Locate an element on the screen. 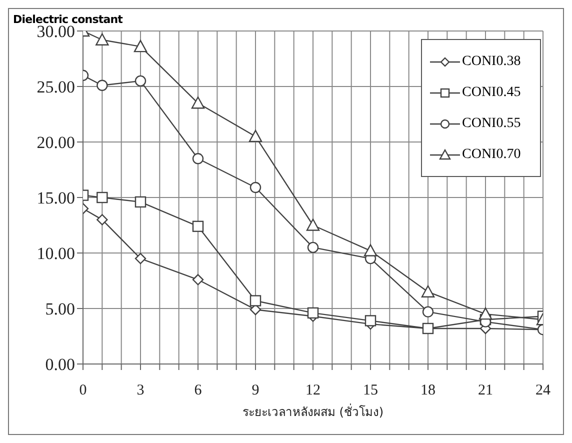 The width and height of the screenshot is (572, 443). x-tick-label: 18 is located at coordinates (428, 390).